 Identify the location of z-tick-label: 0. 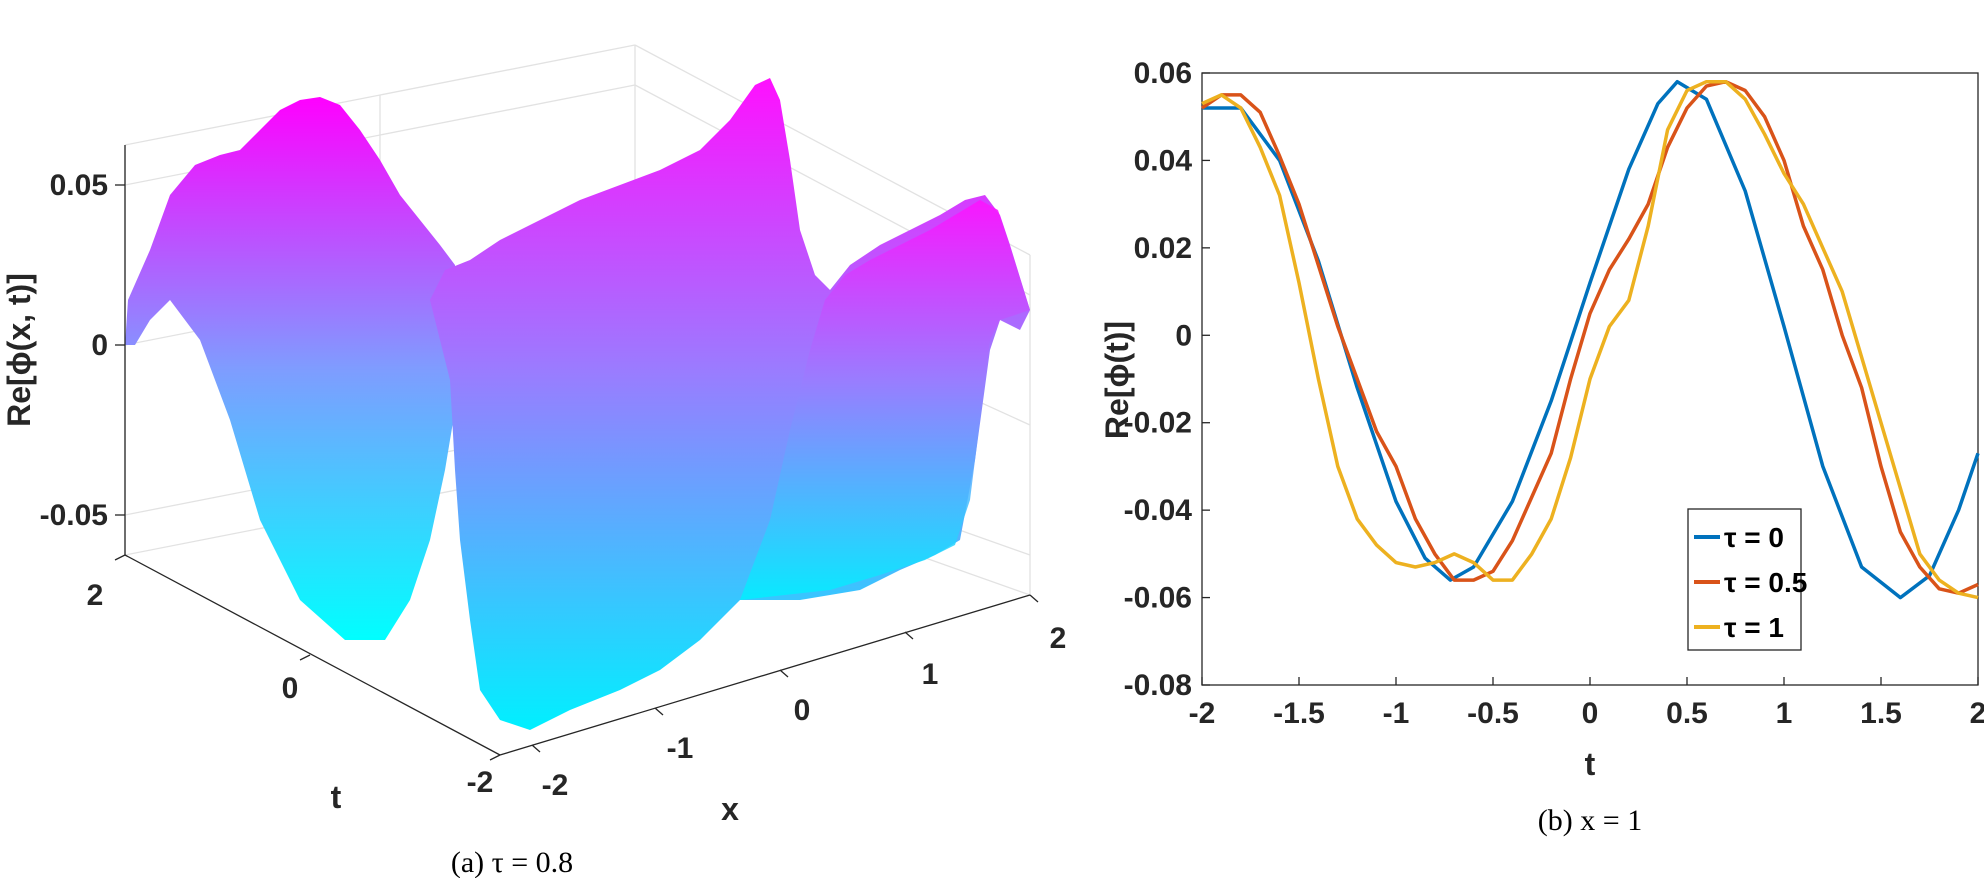
(99, 345).